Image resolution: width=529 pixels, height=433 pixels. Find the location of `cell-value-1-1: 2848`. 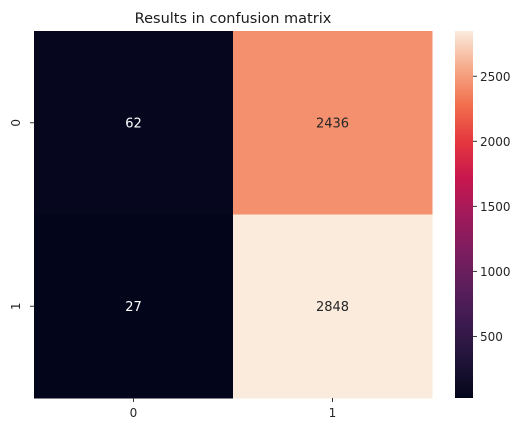

cell-value-1-1: 2848 is located at coordinates (332, 307).